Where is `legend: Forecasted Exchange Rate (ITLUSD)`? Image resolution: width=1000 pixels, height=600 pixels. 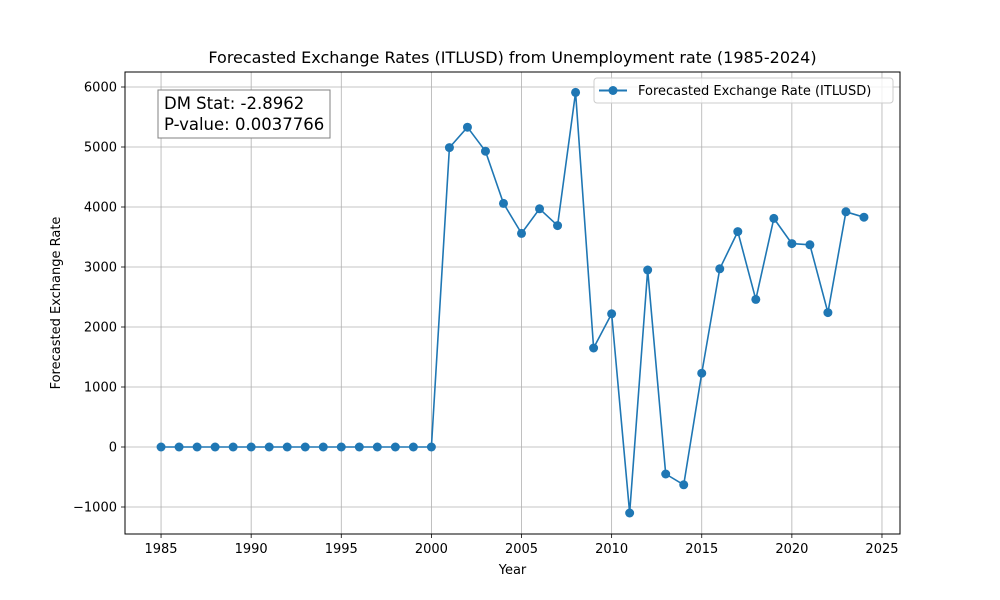 legend: Forecasted Exchange Rate (ITLUSD) is located at coordinates (743, 90).